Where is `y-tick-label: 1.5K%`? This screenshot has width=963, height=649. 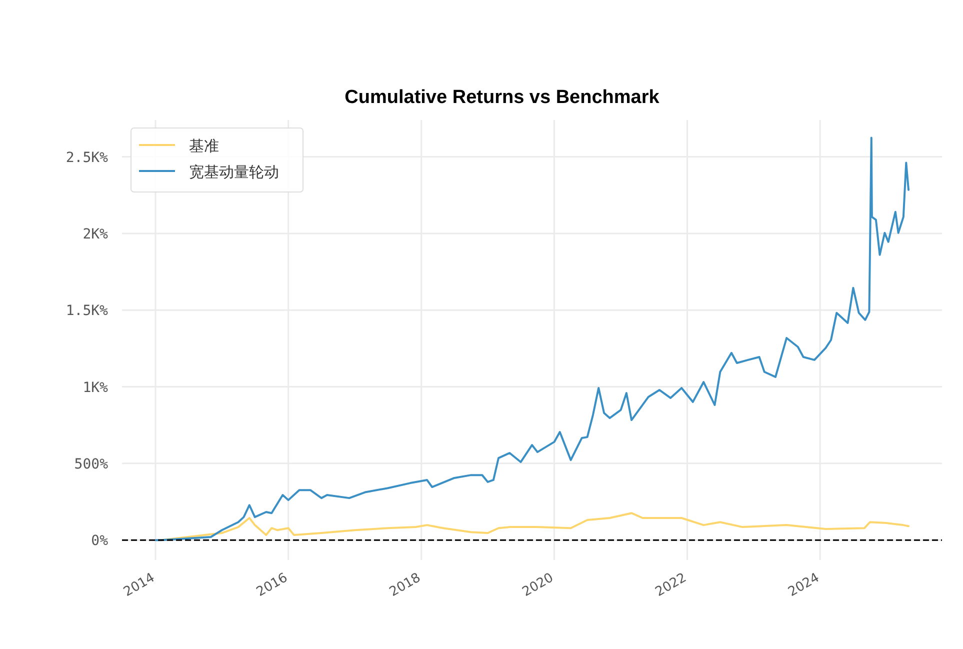
y-tick-label: 1.5K% is located at coordinates (87, 311).